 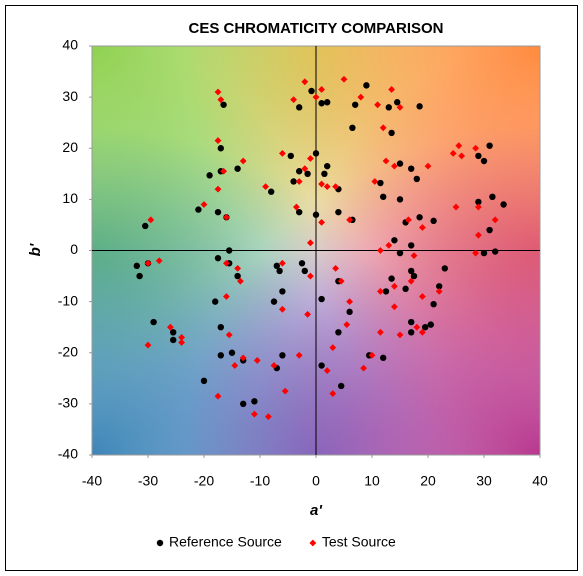 What do you see at coordinates (92, 481) in the screenshot?
I see `x-tick-label: -40` at bounding box center [92, 481].